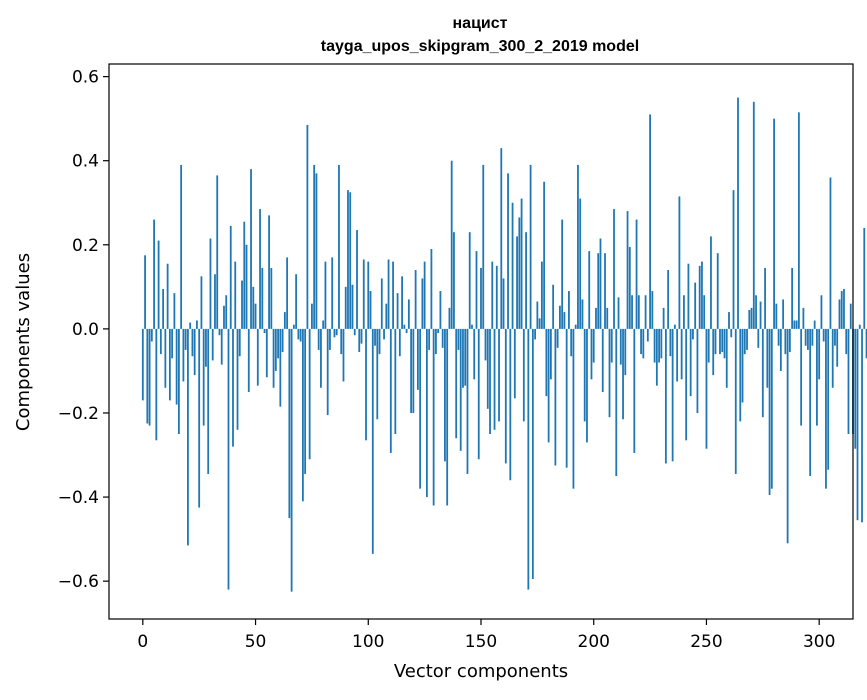 The height and width of the screenshot is (700, 867). I want to click on x-tick-label: 100, so click(368, 642).